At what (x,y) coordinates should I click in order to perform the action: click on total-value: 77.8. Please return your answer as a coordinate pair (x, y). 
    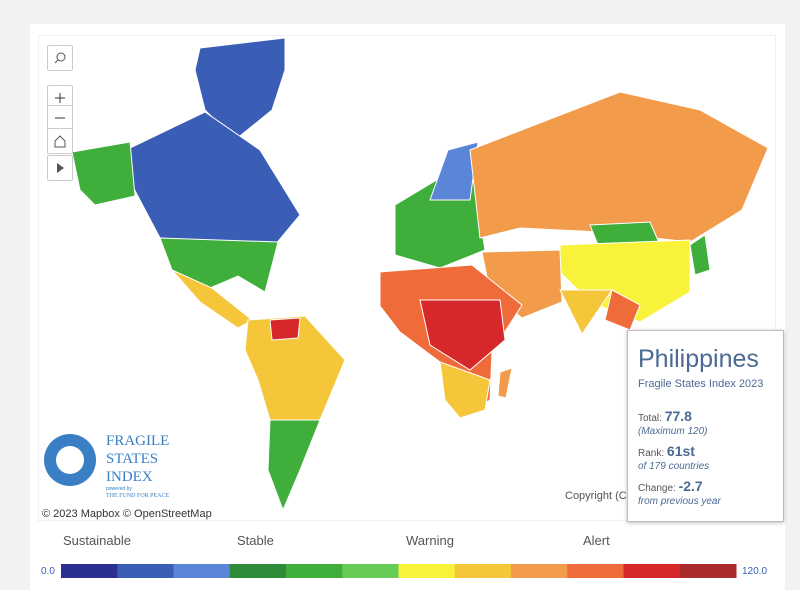
    Looking at the image, I should click on (678, 416).